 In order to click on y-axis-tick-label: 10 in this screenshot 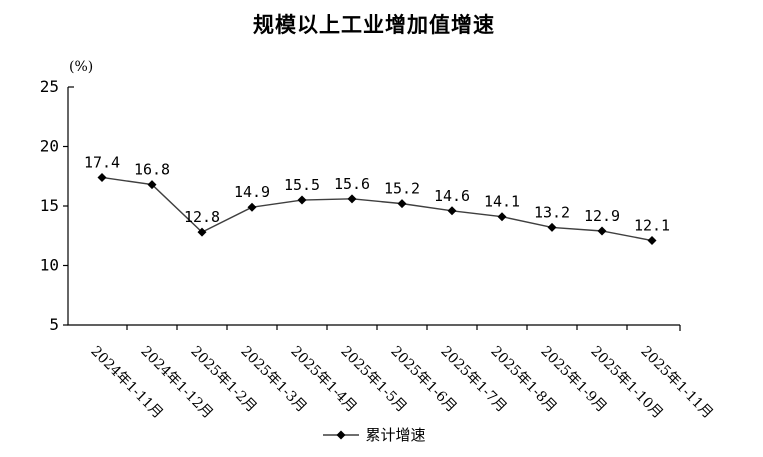, I will do `click(49, 265)`.